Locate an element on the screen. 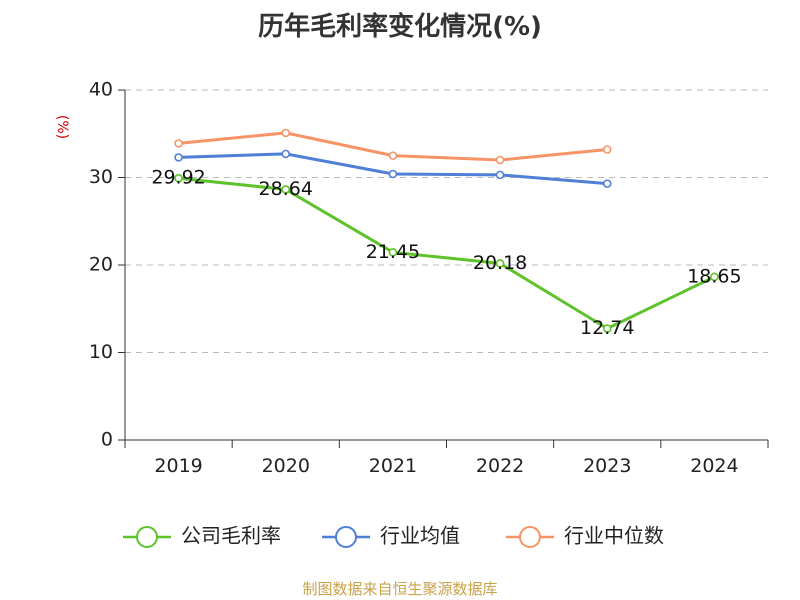  y-tick-label: 0 is located at coordinates (107, 440).